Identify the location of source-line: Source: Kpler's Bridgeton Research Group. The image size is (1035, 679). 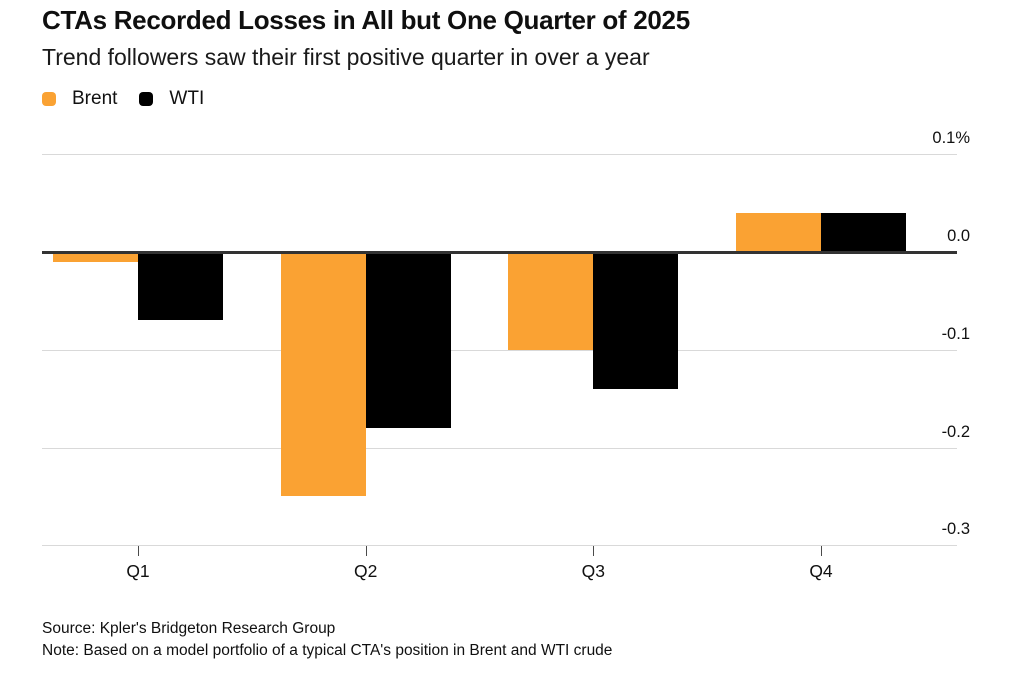
(189, 628).